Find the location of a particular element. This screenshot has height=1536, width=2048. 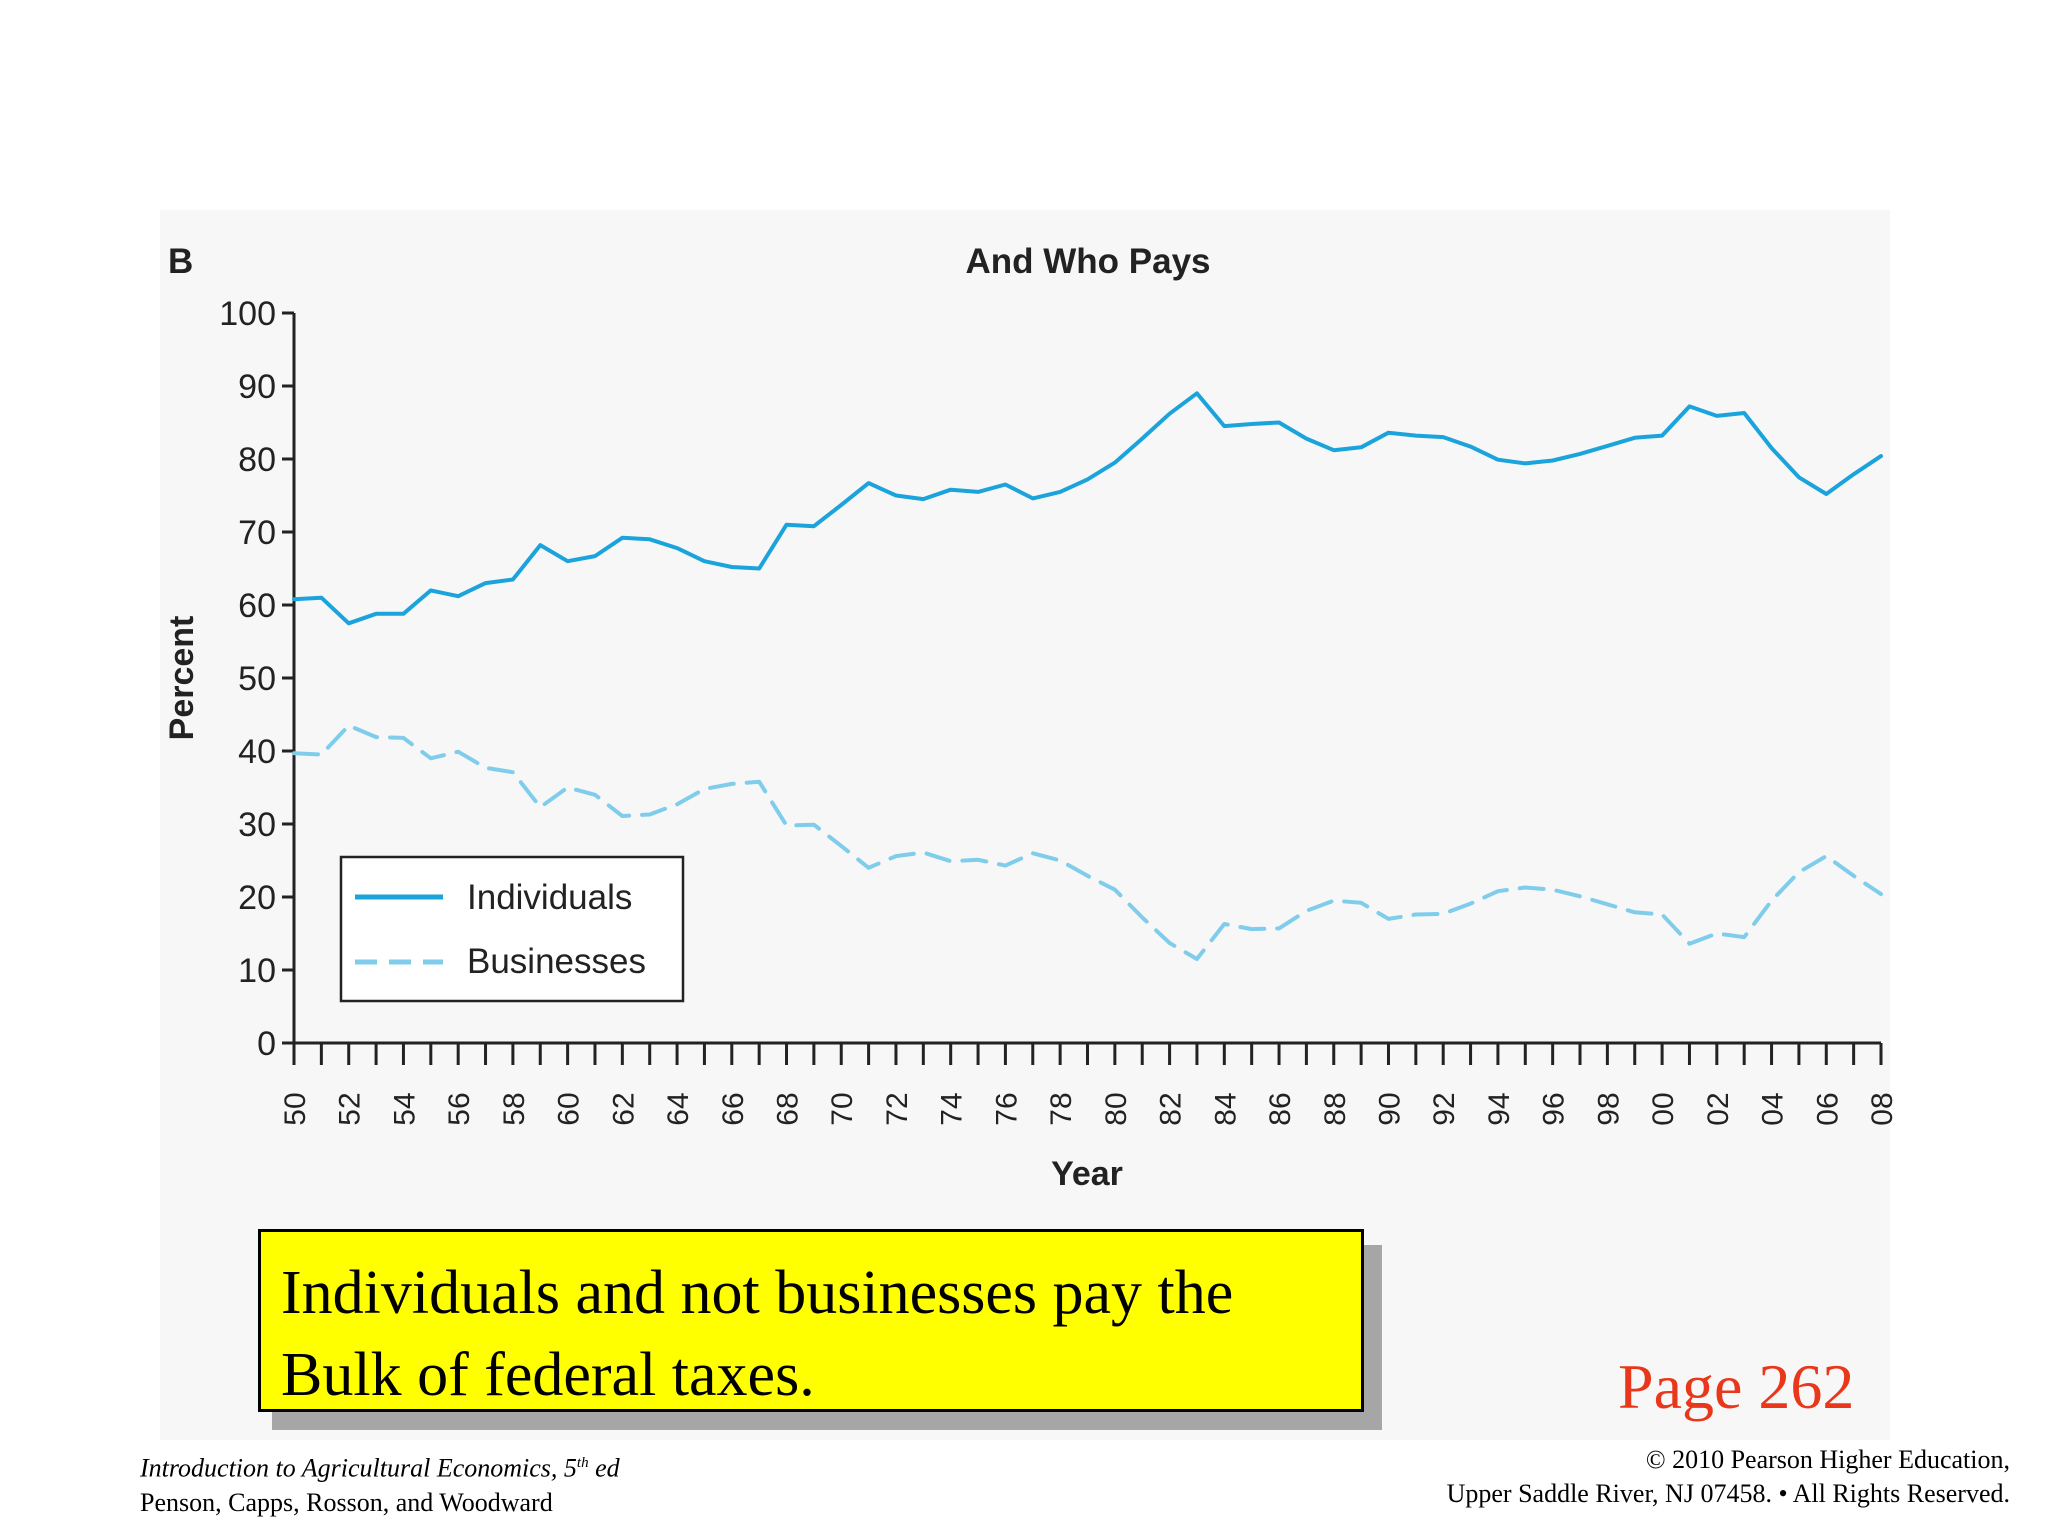

copyright-line-1: © 2010 Pearson Higher Education, is located at coordinates (1827, 1459).